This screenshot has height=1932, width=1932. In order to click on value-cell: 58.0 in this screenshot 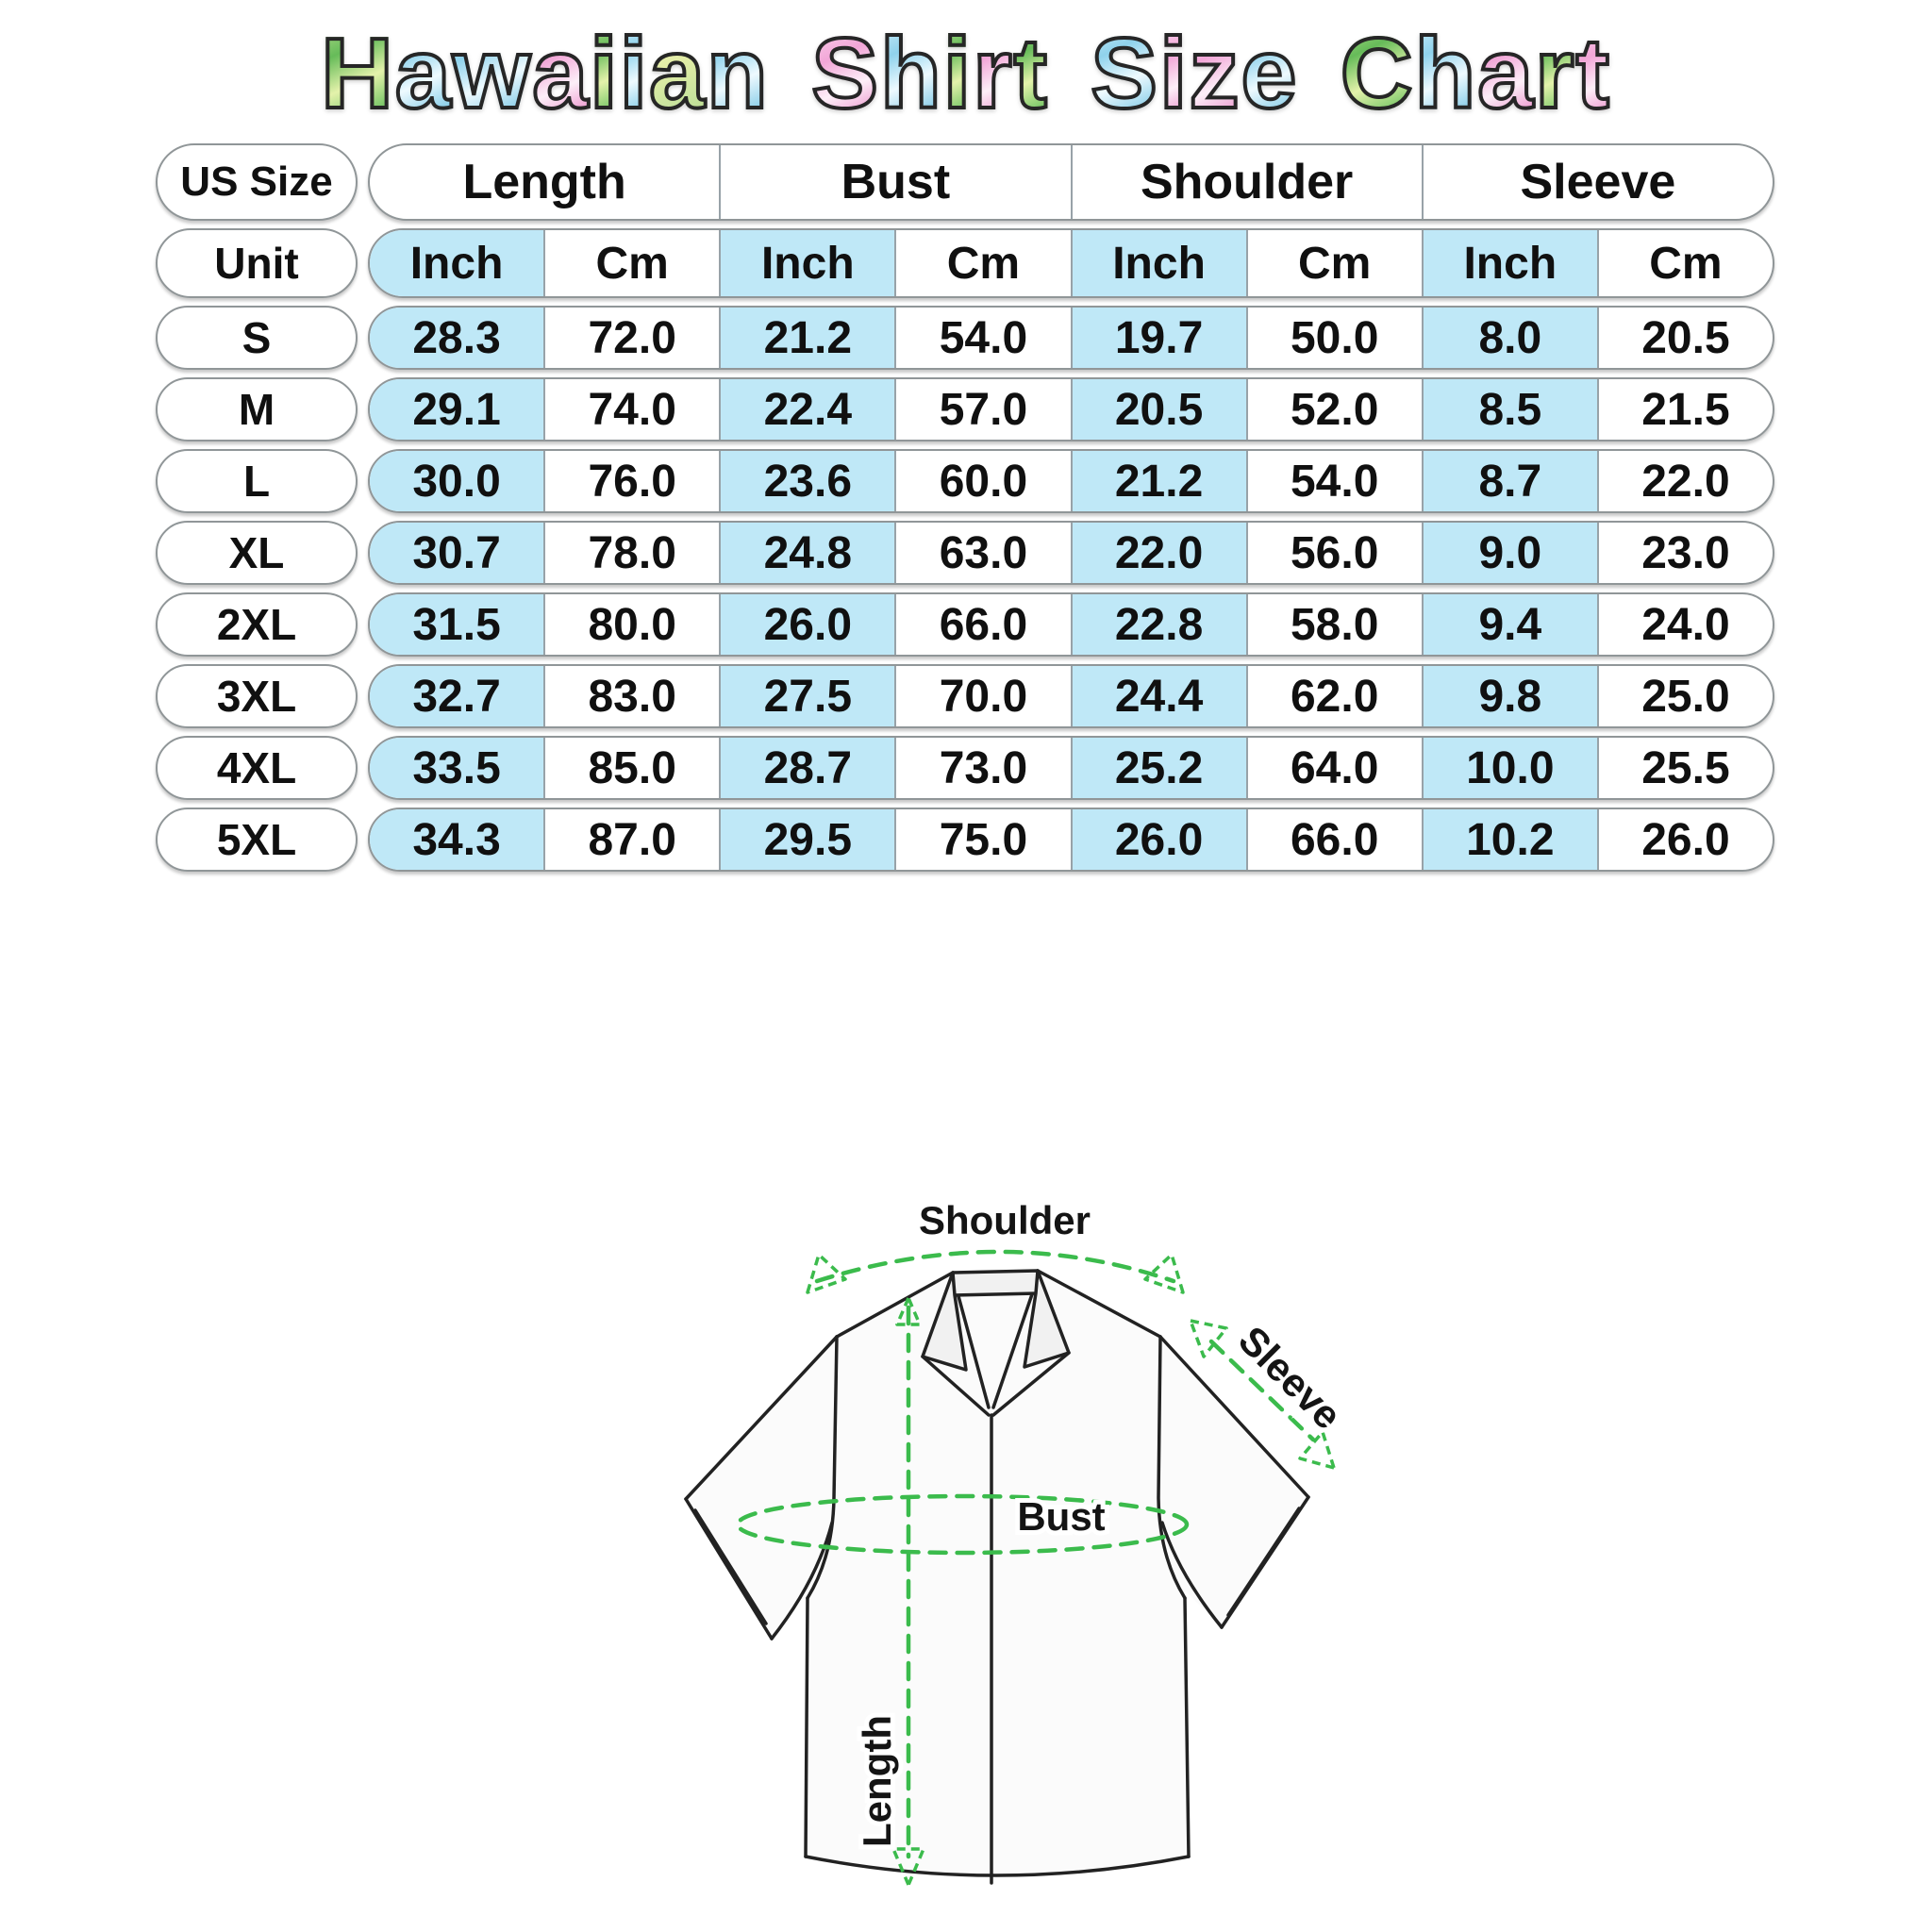, I will do `click(1336, 625)`.